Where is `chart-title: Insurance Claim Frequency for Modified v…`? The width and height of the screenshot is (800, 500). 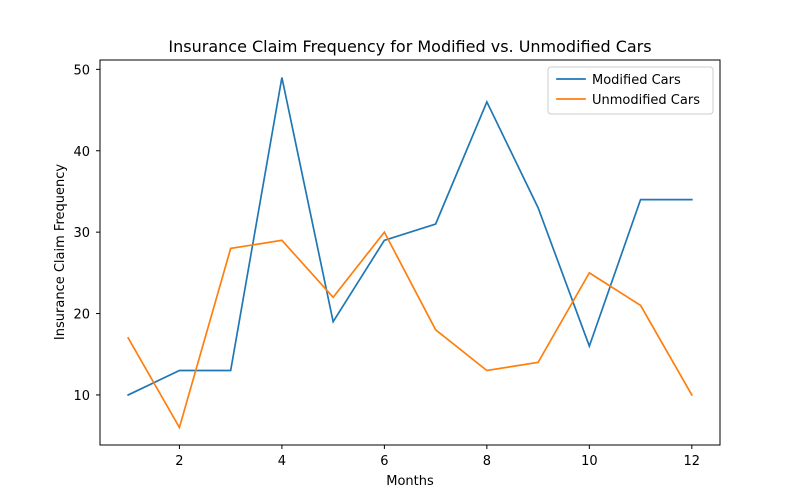 chart-title: Insurance Claim Frequency for Modified v… is located at coordinates (409, 46).